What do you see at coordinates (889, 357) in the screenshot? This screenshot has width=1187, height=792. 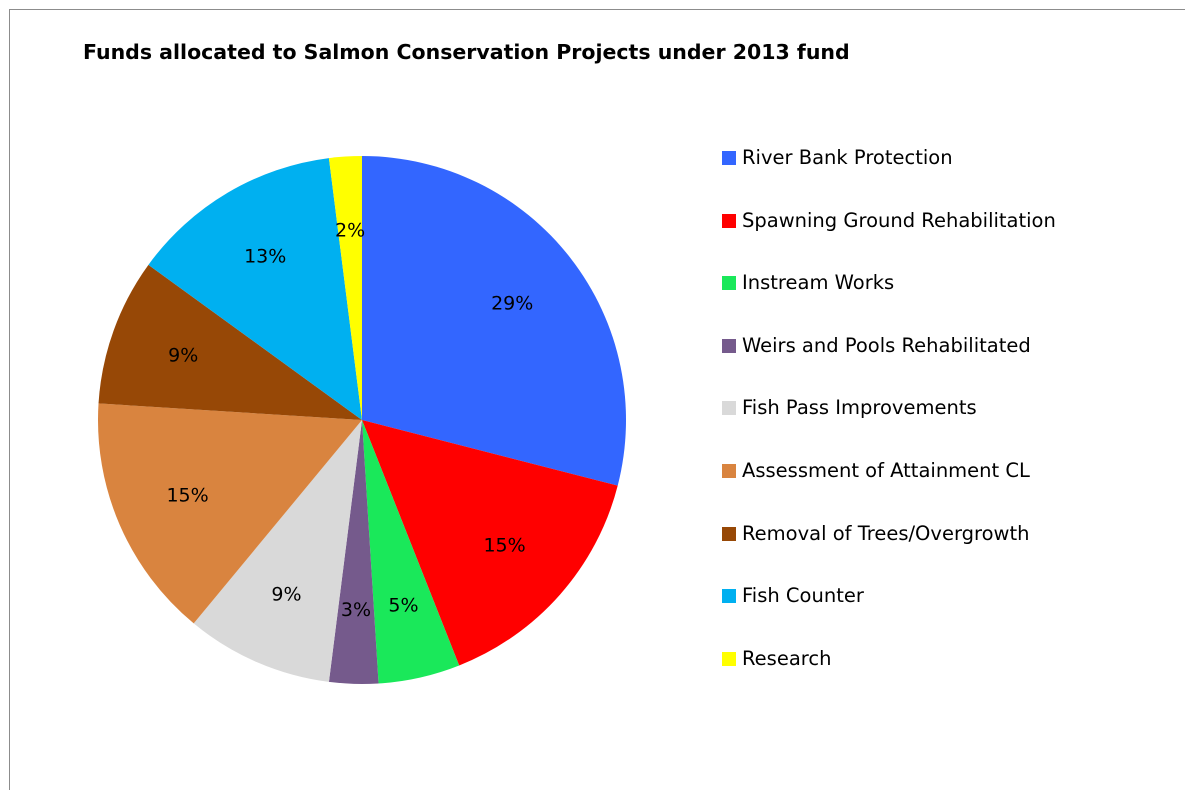 I see `legend-item: Weirs and Pools Rehabilitated` at bounding box center [889, 357].